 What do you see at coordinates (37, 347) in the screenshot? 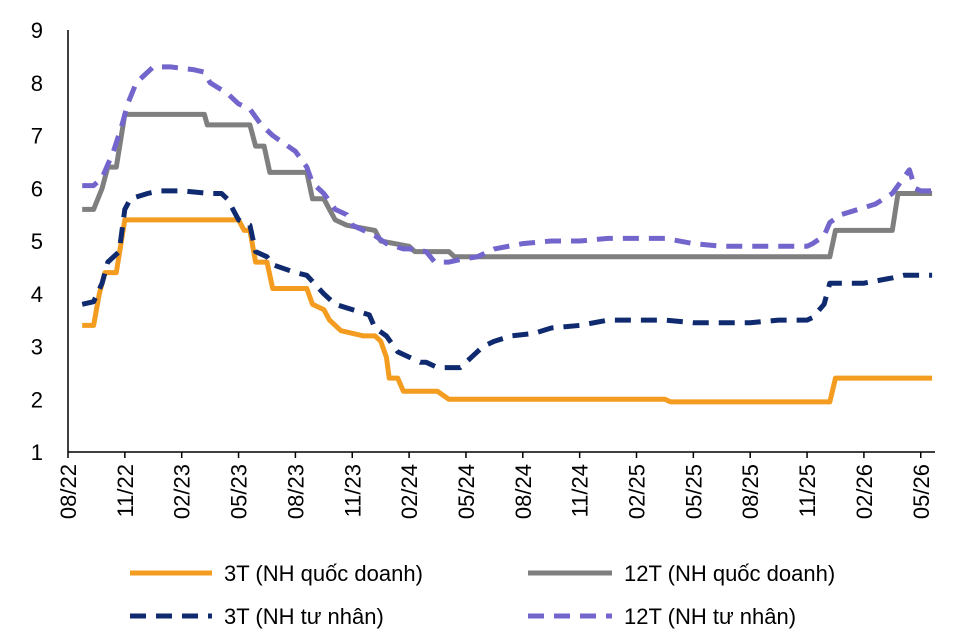
I see `y-tick-label: 3` at bounding box center [37, 347].